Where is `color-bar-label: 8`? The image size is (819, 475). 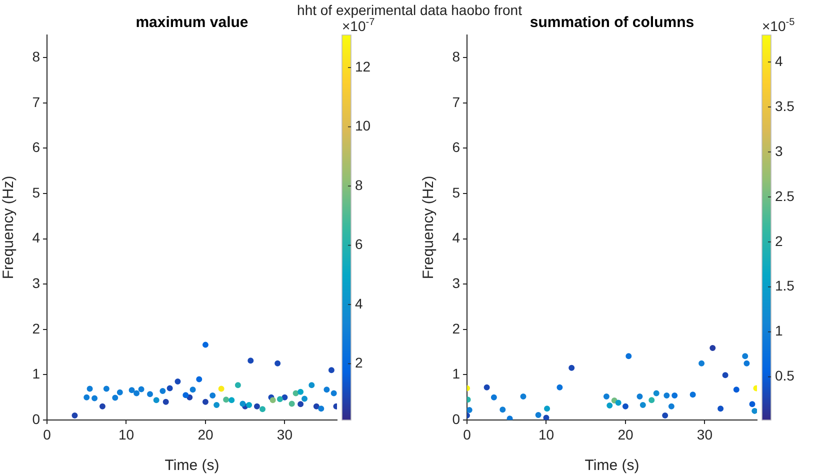
color-bar-label: 8 is located at coordinates (359, 184).